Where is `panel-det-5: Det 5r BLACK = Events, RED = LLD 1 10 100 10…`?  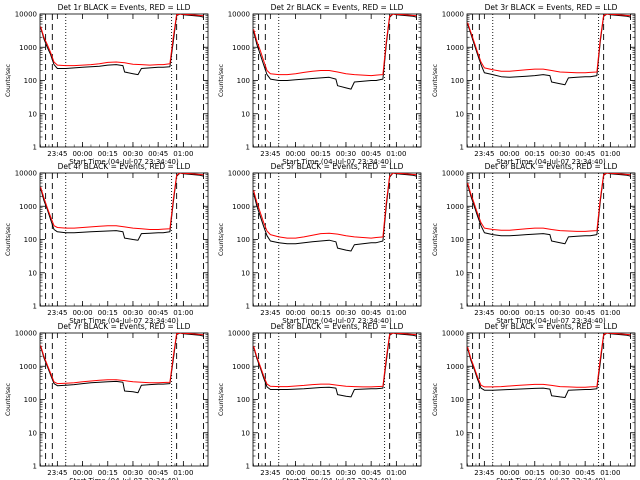 panel-det-5: Det 5r BLACK = Events, RED = LLD 1 10 100 10… is located at coordinates (320, 243).